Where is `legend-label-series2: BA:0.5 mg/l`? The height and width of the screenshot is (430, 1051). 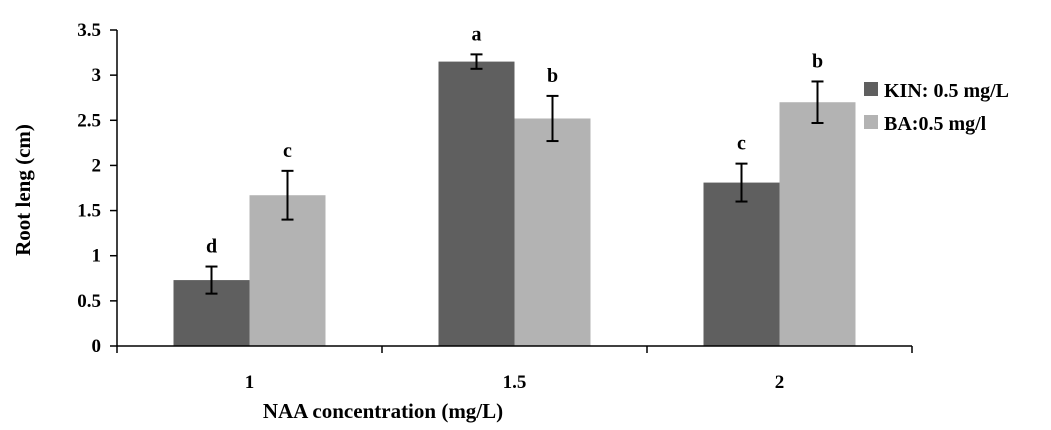
legend-label-series2: BA:0.5 mg/l is located at coordinates (935, 124).